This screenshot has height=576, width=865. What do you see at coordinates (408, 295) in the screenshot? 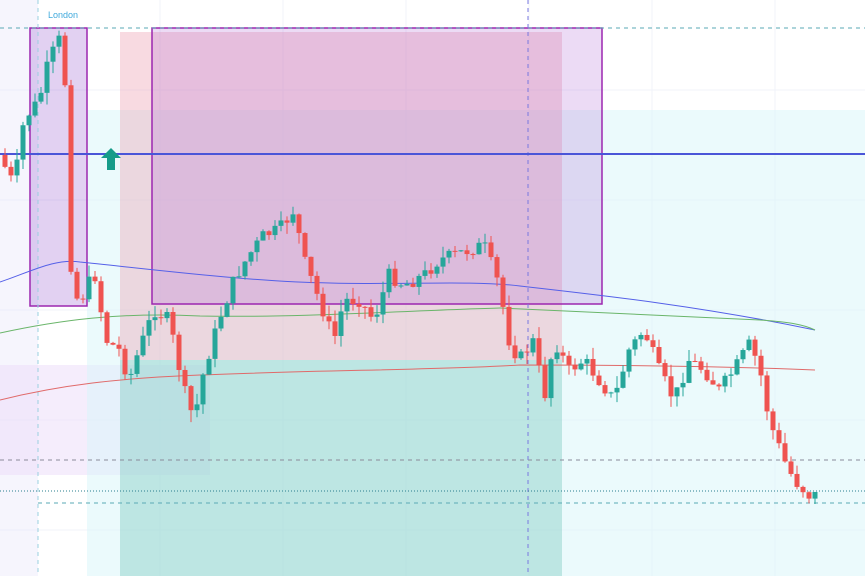
I see `moving-average-fast` at bounding box center [408, 295].